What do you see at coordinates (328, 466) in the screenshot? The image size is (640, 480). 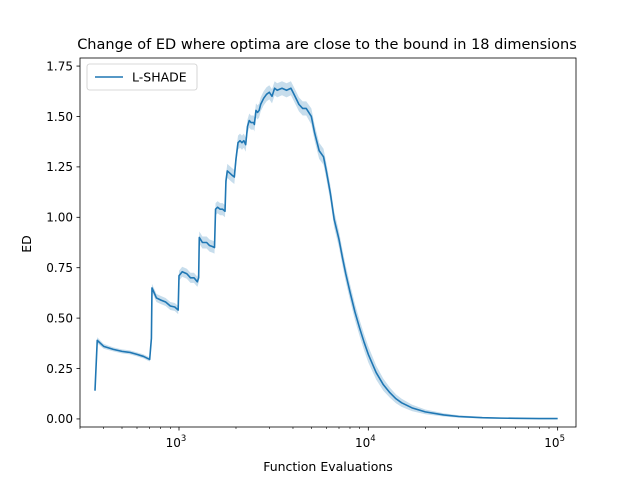 I see `x-axis-label: Function Evaluations` at bounding box center [328, 466].